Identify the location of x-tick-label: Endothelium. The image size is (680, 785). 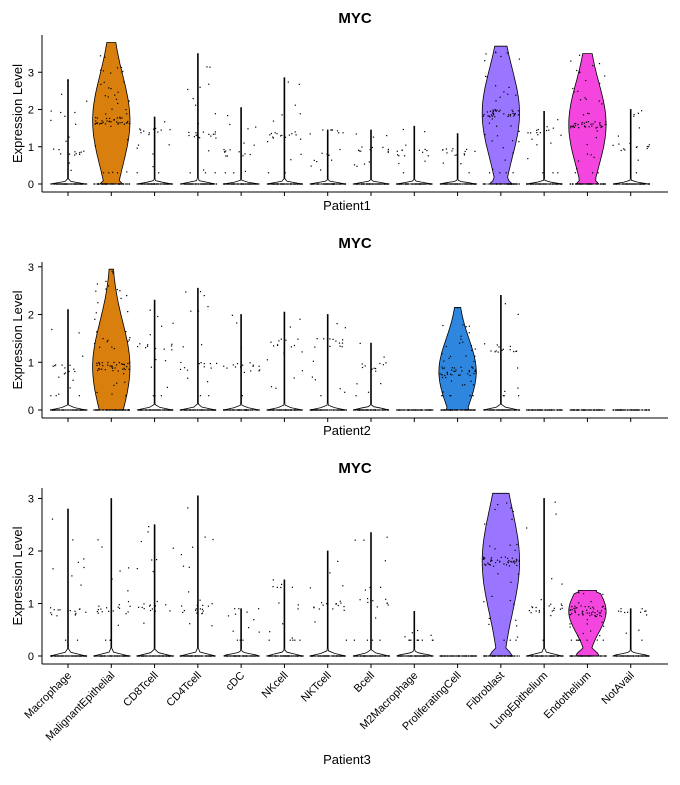
(568, 696).